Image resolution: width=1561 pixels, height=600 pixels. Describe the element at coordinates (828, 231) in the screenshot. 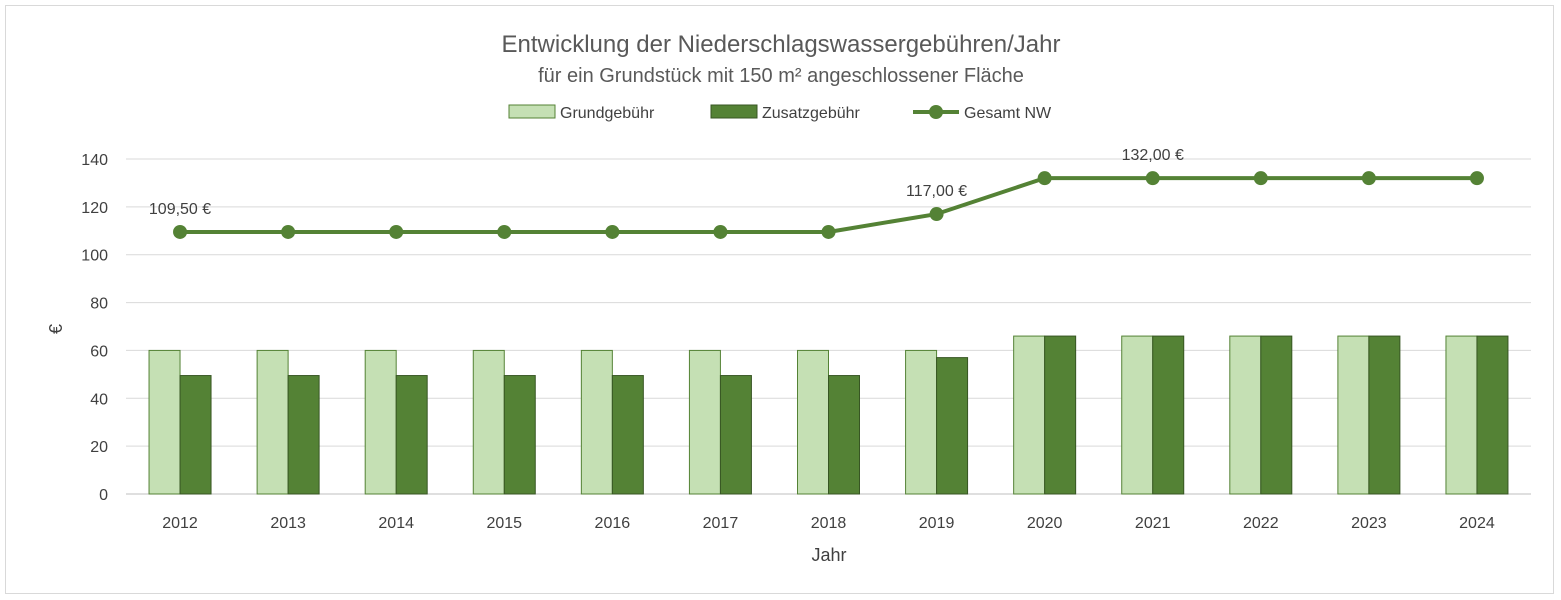

I see `point-gesamt-nw-2018` at that location.